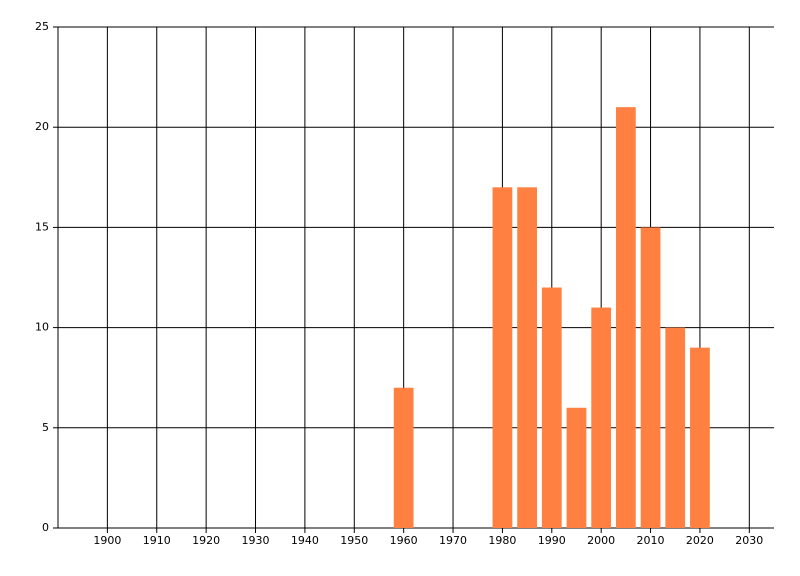 This screenshot has height=576, width=800. What do you see at coordinates (45, 527) in the screenshot?
I see `y-tick-label: 0` at bounding box center [45, 527].